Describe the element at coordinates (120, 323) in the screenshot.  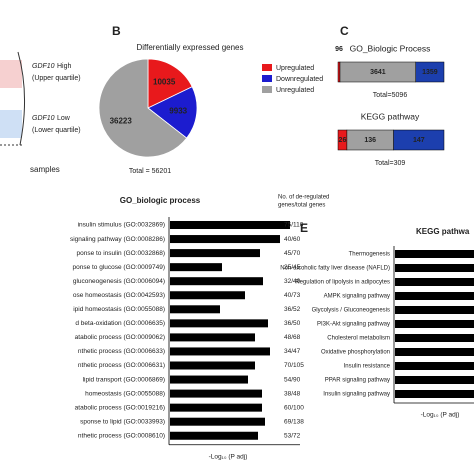
I see `y-tick-label: d beta-oxidation (GO:0006635)` at that location.